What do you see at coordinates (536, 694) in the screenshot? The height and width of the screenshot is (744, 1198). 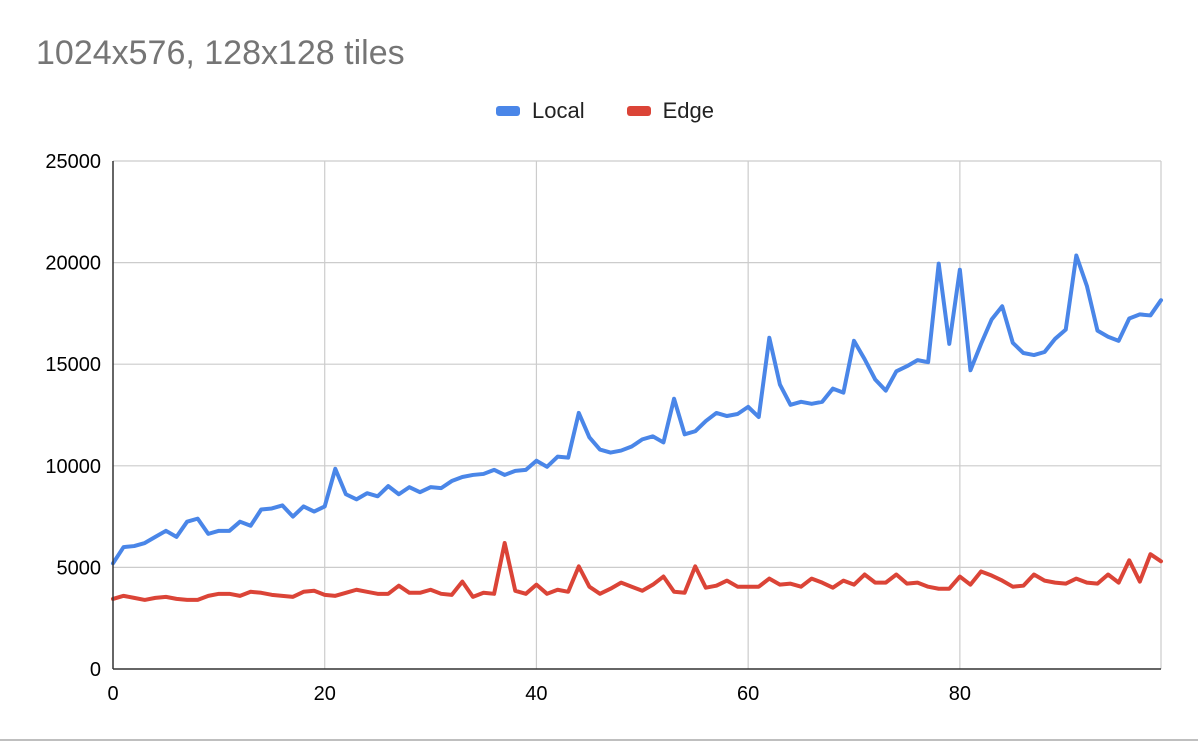 I see `x-tick-label-40: 40` at bounding box center [536, 694].